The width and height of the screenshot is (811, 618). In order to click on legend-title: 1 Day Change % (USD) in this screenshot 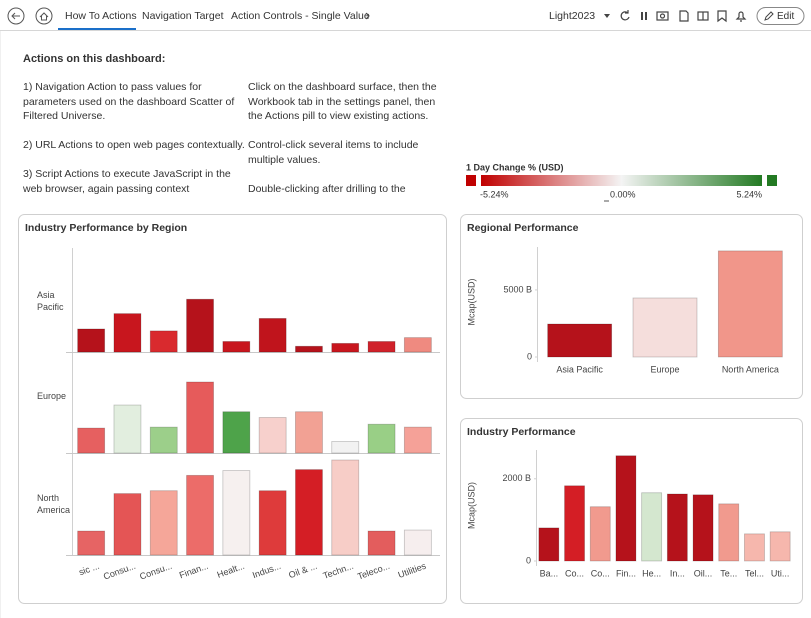, I will do `click(515, 167)`.